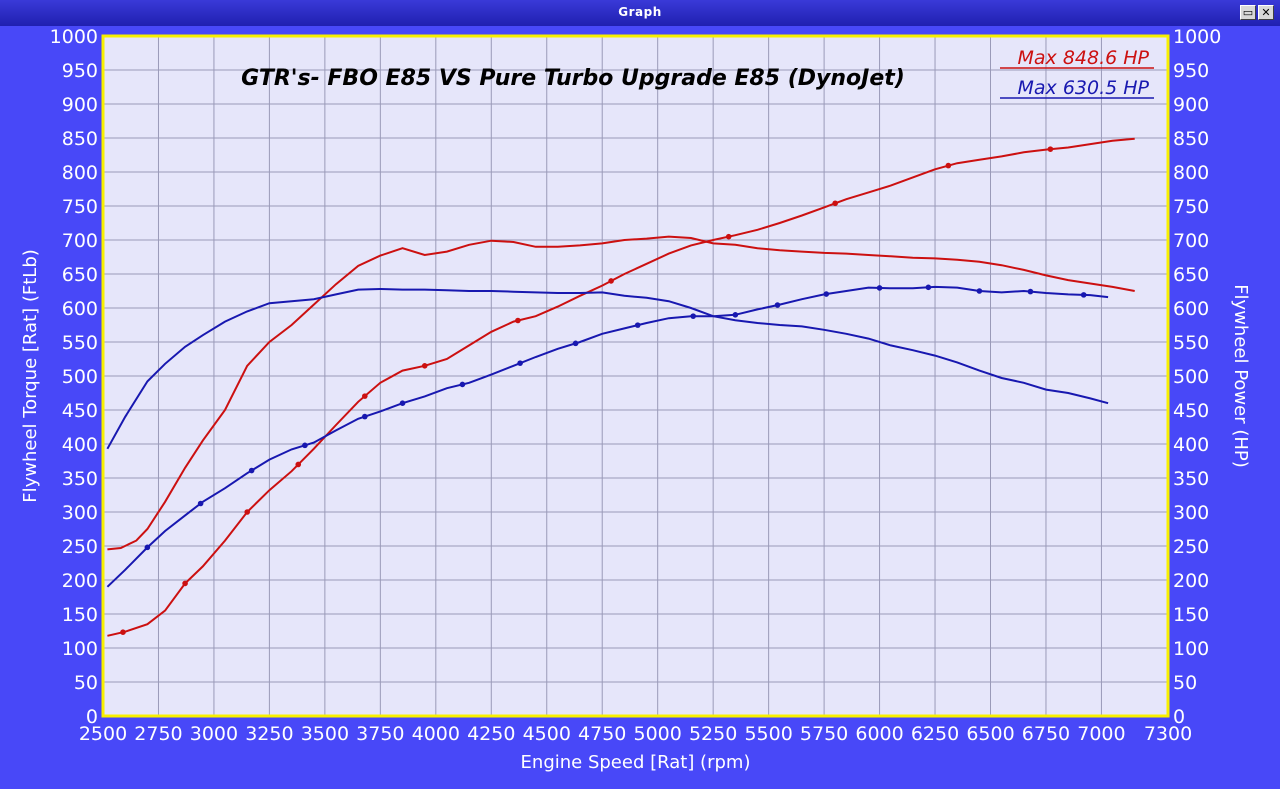 The image size is (1280, 789). Describe the element at coordinates (80, 309) in the screenshot. I see `y-tick-label-left: 600` at that location.